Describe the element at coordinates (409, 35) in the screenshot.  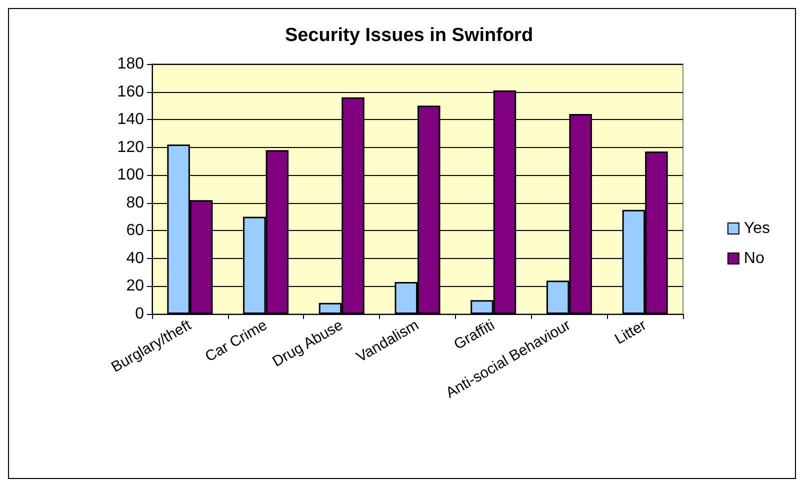
I see `chart-title: Security Issues in Swinford` at that location.